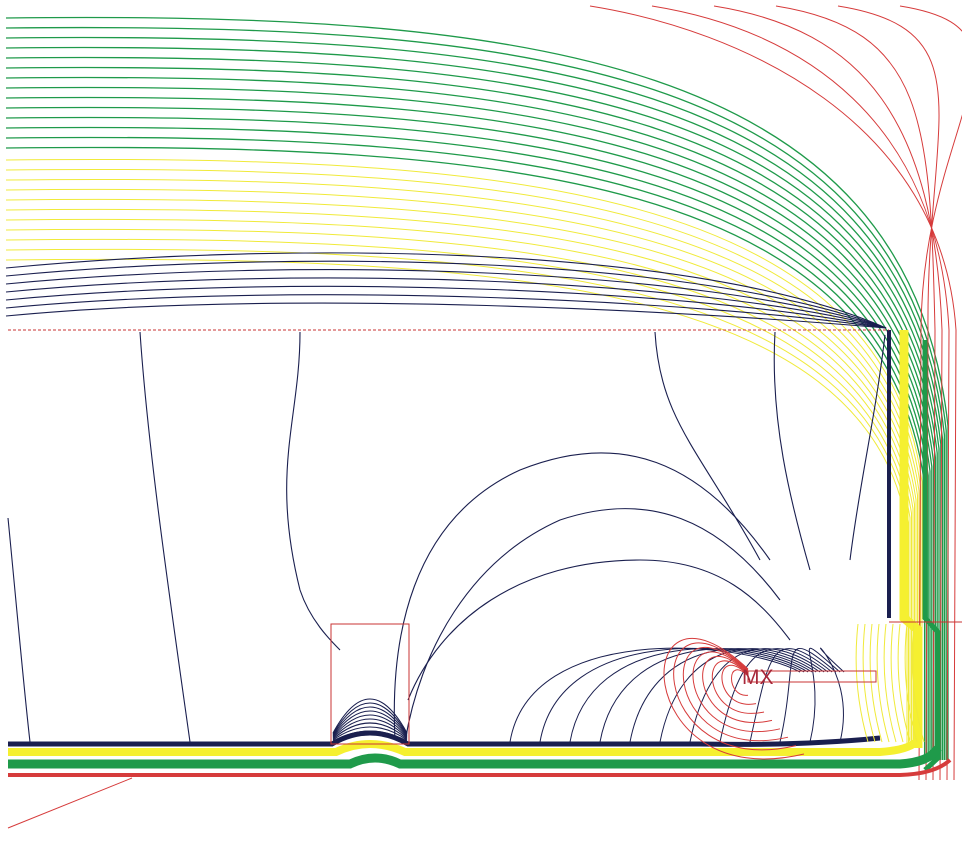 The height and width of the screenshot is (859, 962). Describe the element at coordinates (911, 539) in the screenshot. I see `right-wall-yellow` at that location.